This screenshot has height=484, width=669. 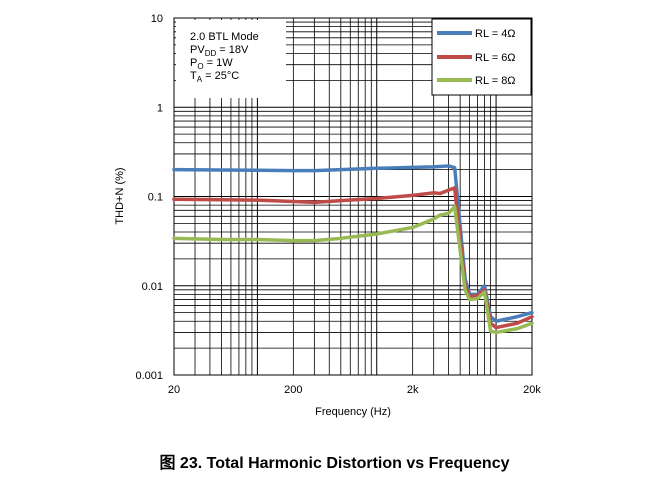 I want to click on y-tick-label: 0.01, so click(x=152, y=287).